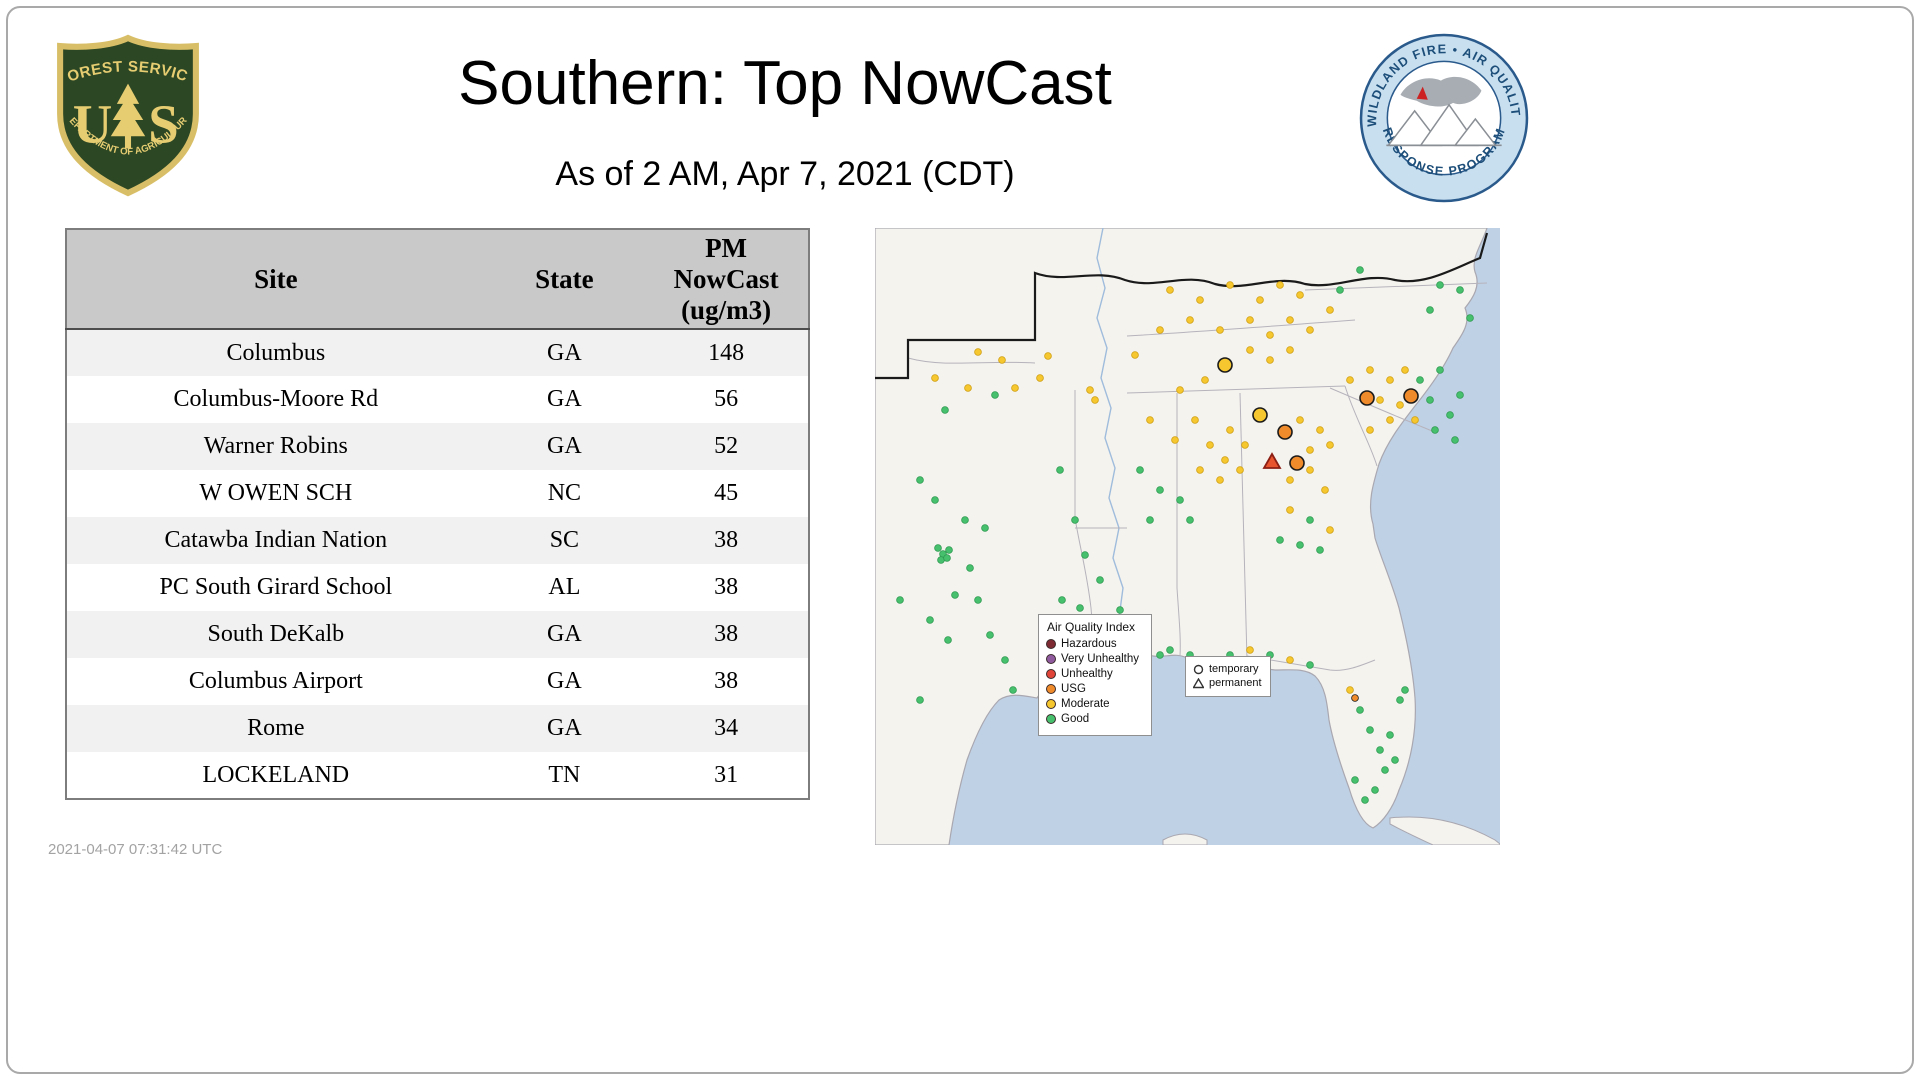  I want to click on aqi-category-label: USG, so click(1073, 689).